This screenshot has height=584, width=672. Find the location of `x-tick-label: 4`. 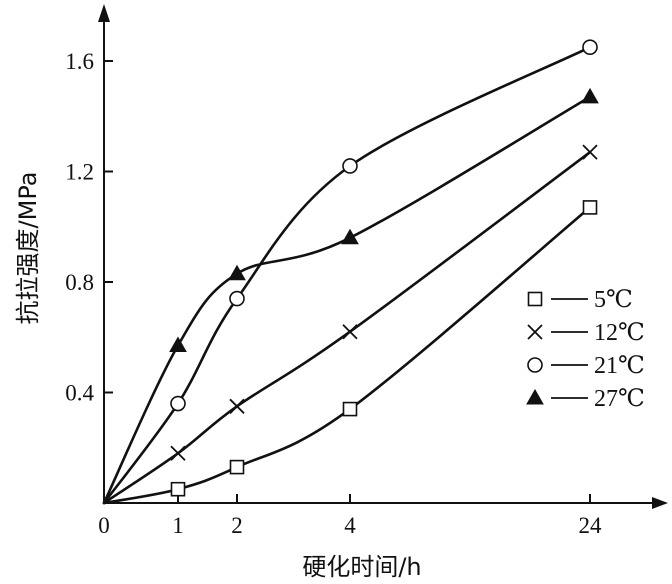

x-tick-label: 4 is located at coordinates (350, 525).